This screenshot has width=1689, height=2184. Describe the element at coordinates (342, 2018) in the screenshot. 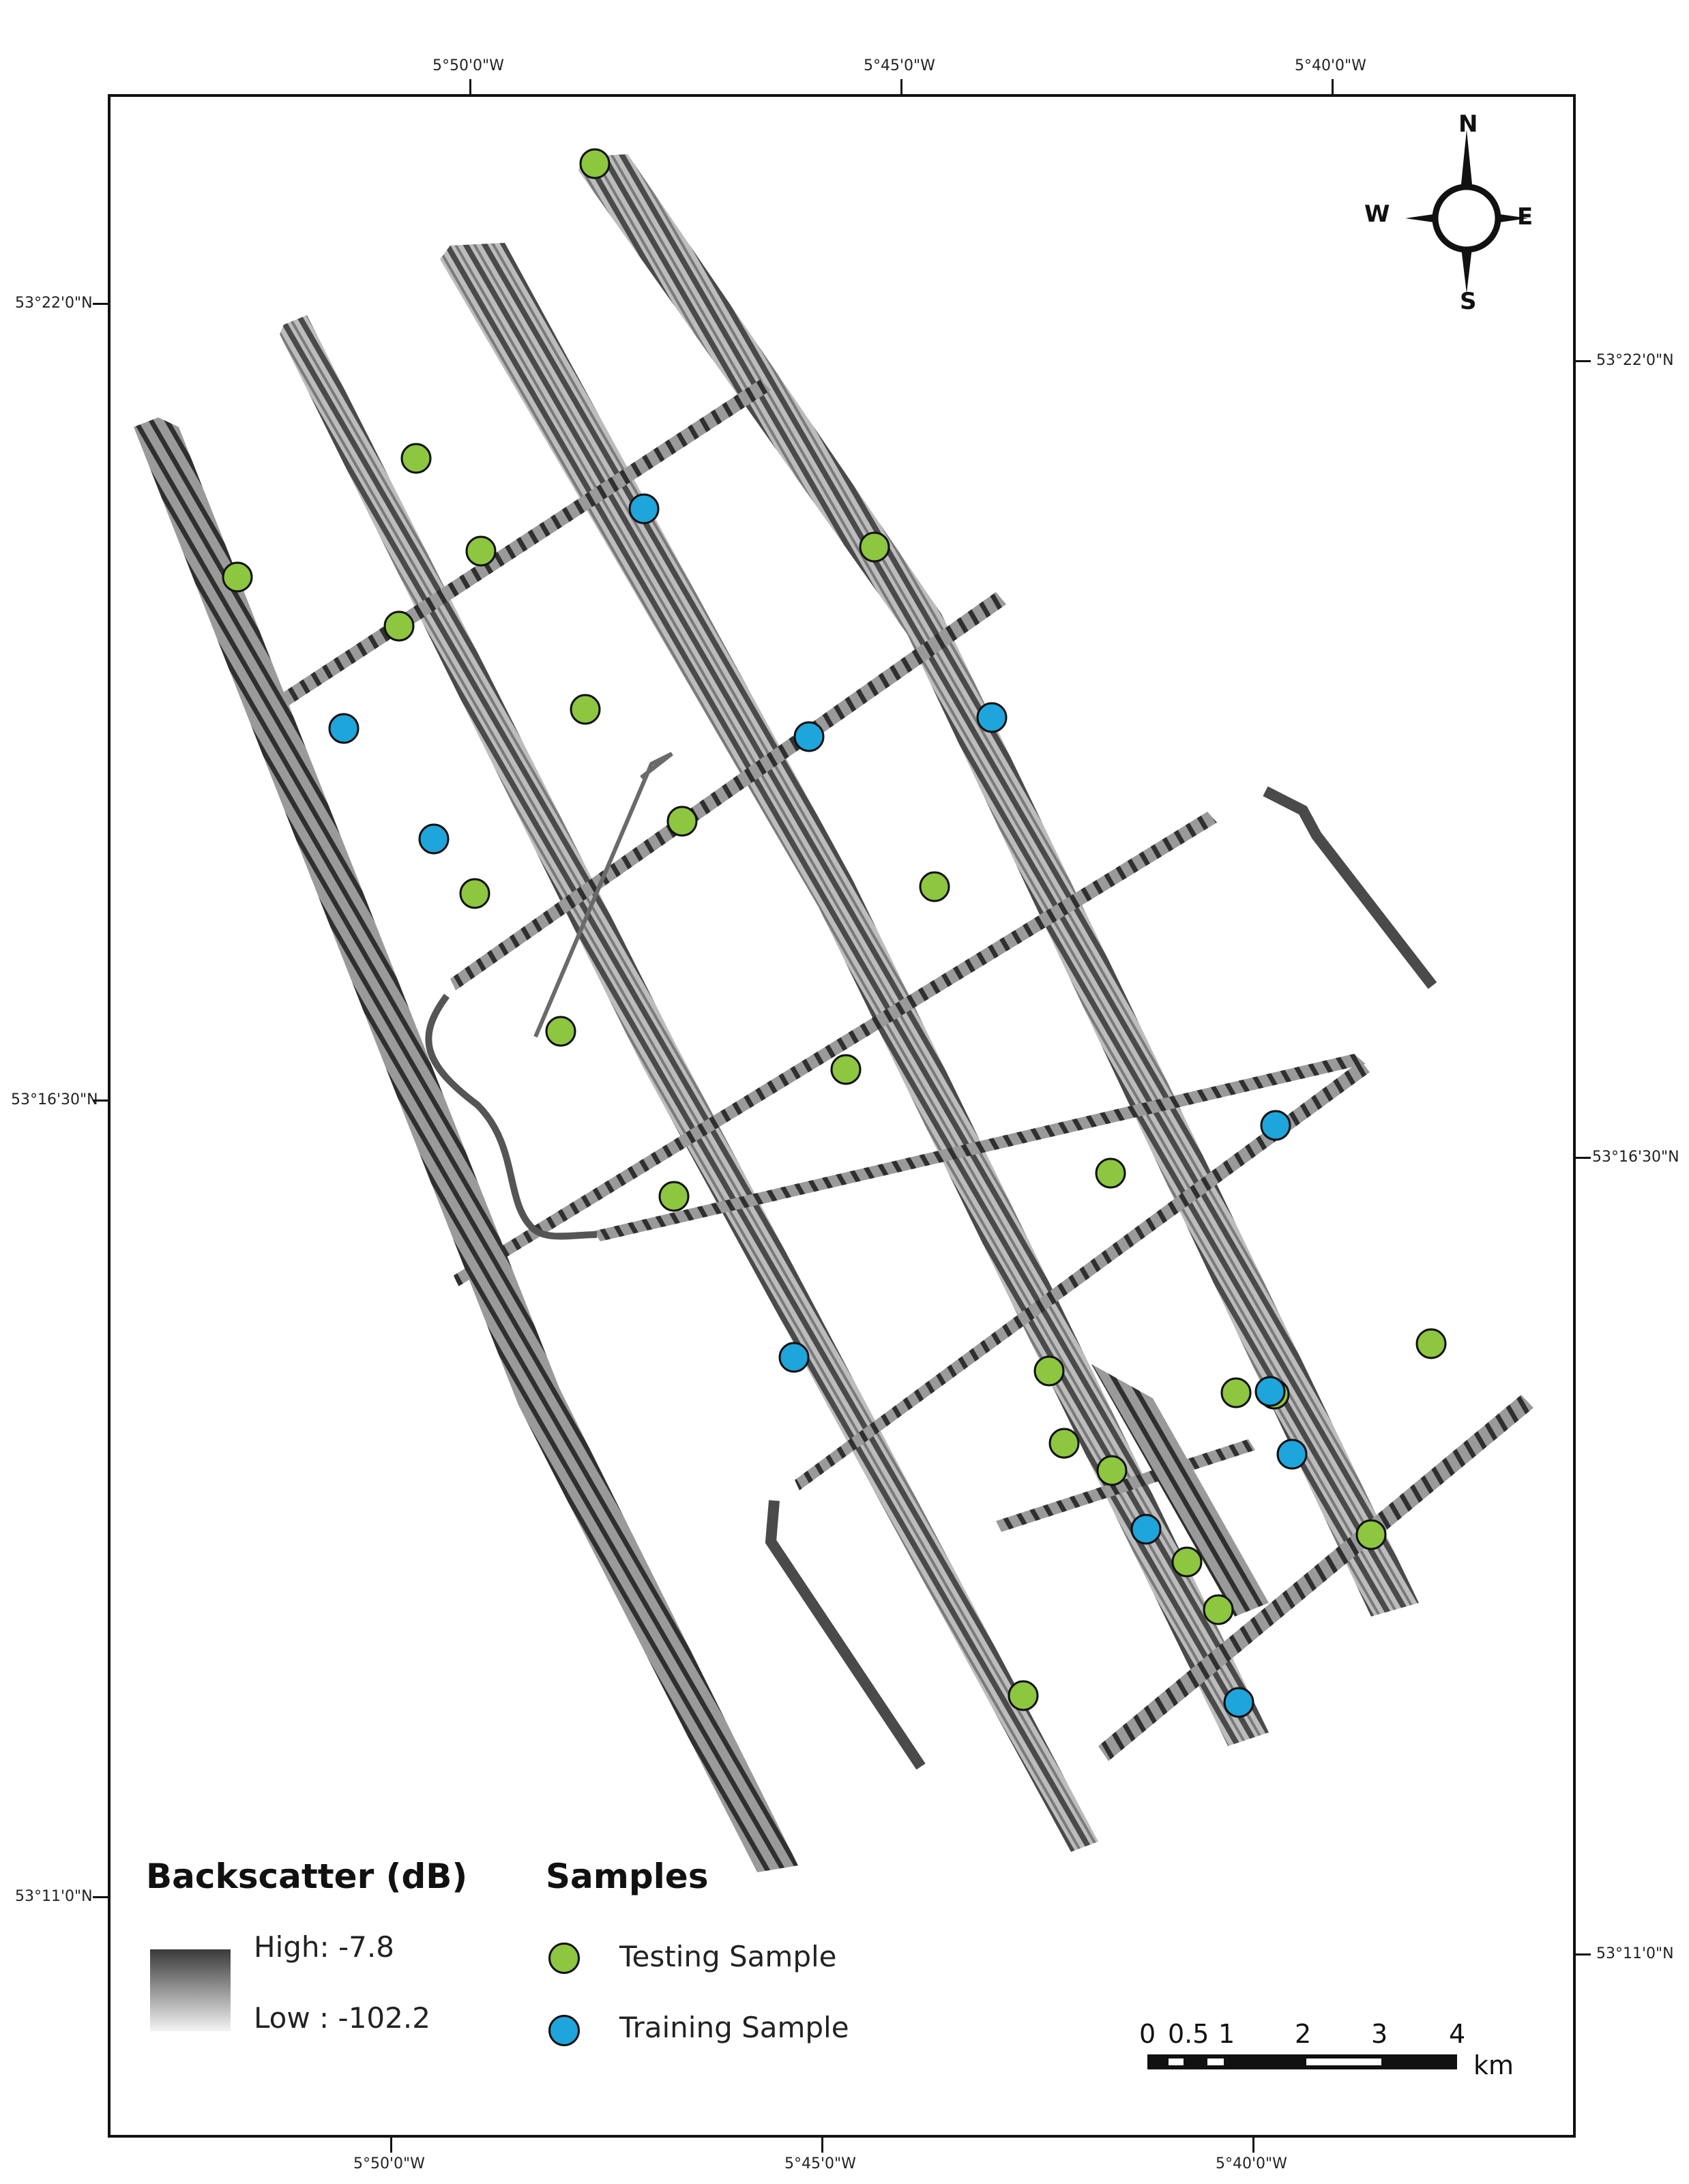

I see `backscatter-low-label: Low : -102.2` at that location.